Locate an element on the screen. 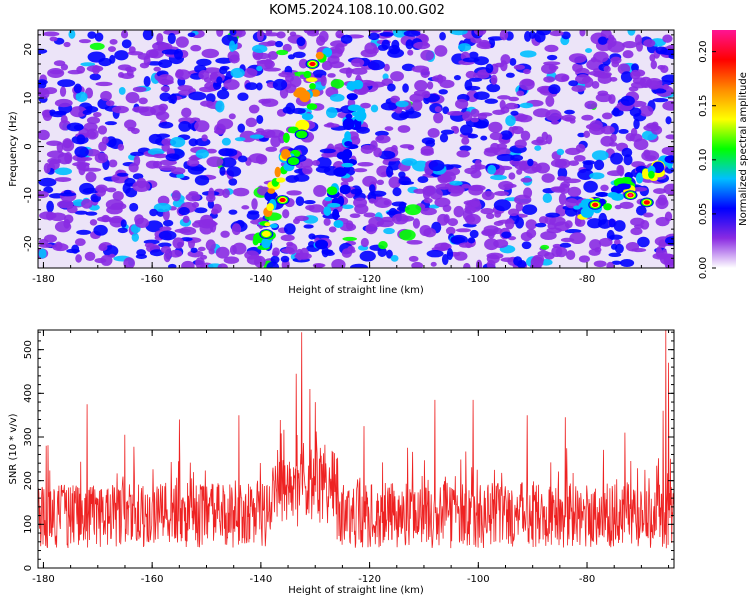  snr-xlabel: Height of straight line (km) is located at coordinates (356, 590).